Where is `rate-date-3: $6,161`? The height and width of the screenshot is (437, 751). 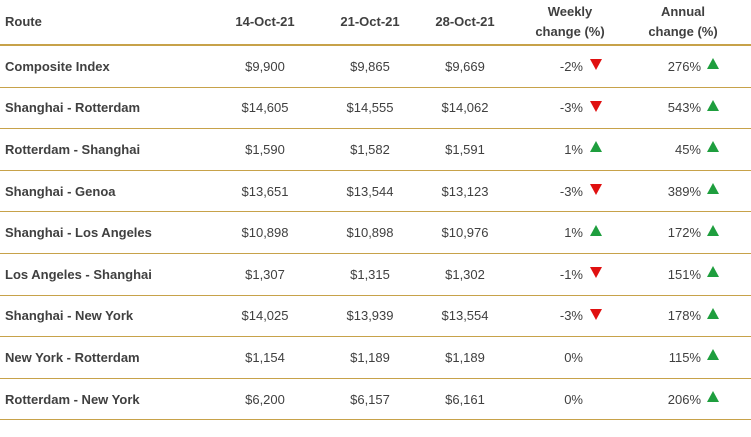 rate-date-3: $6,161 is located at coordinates (465, 399).